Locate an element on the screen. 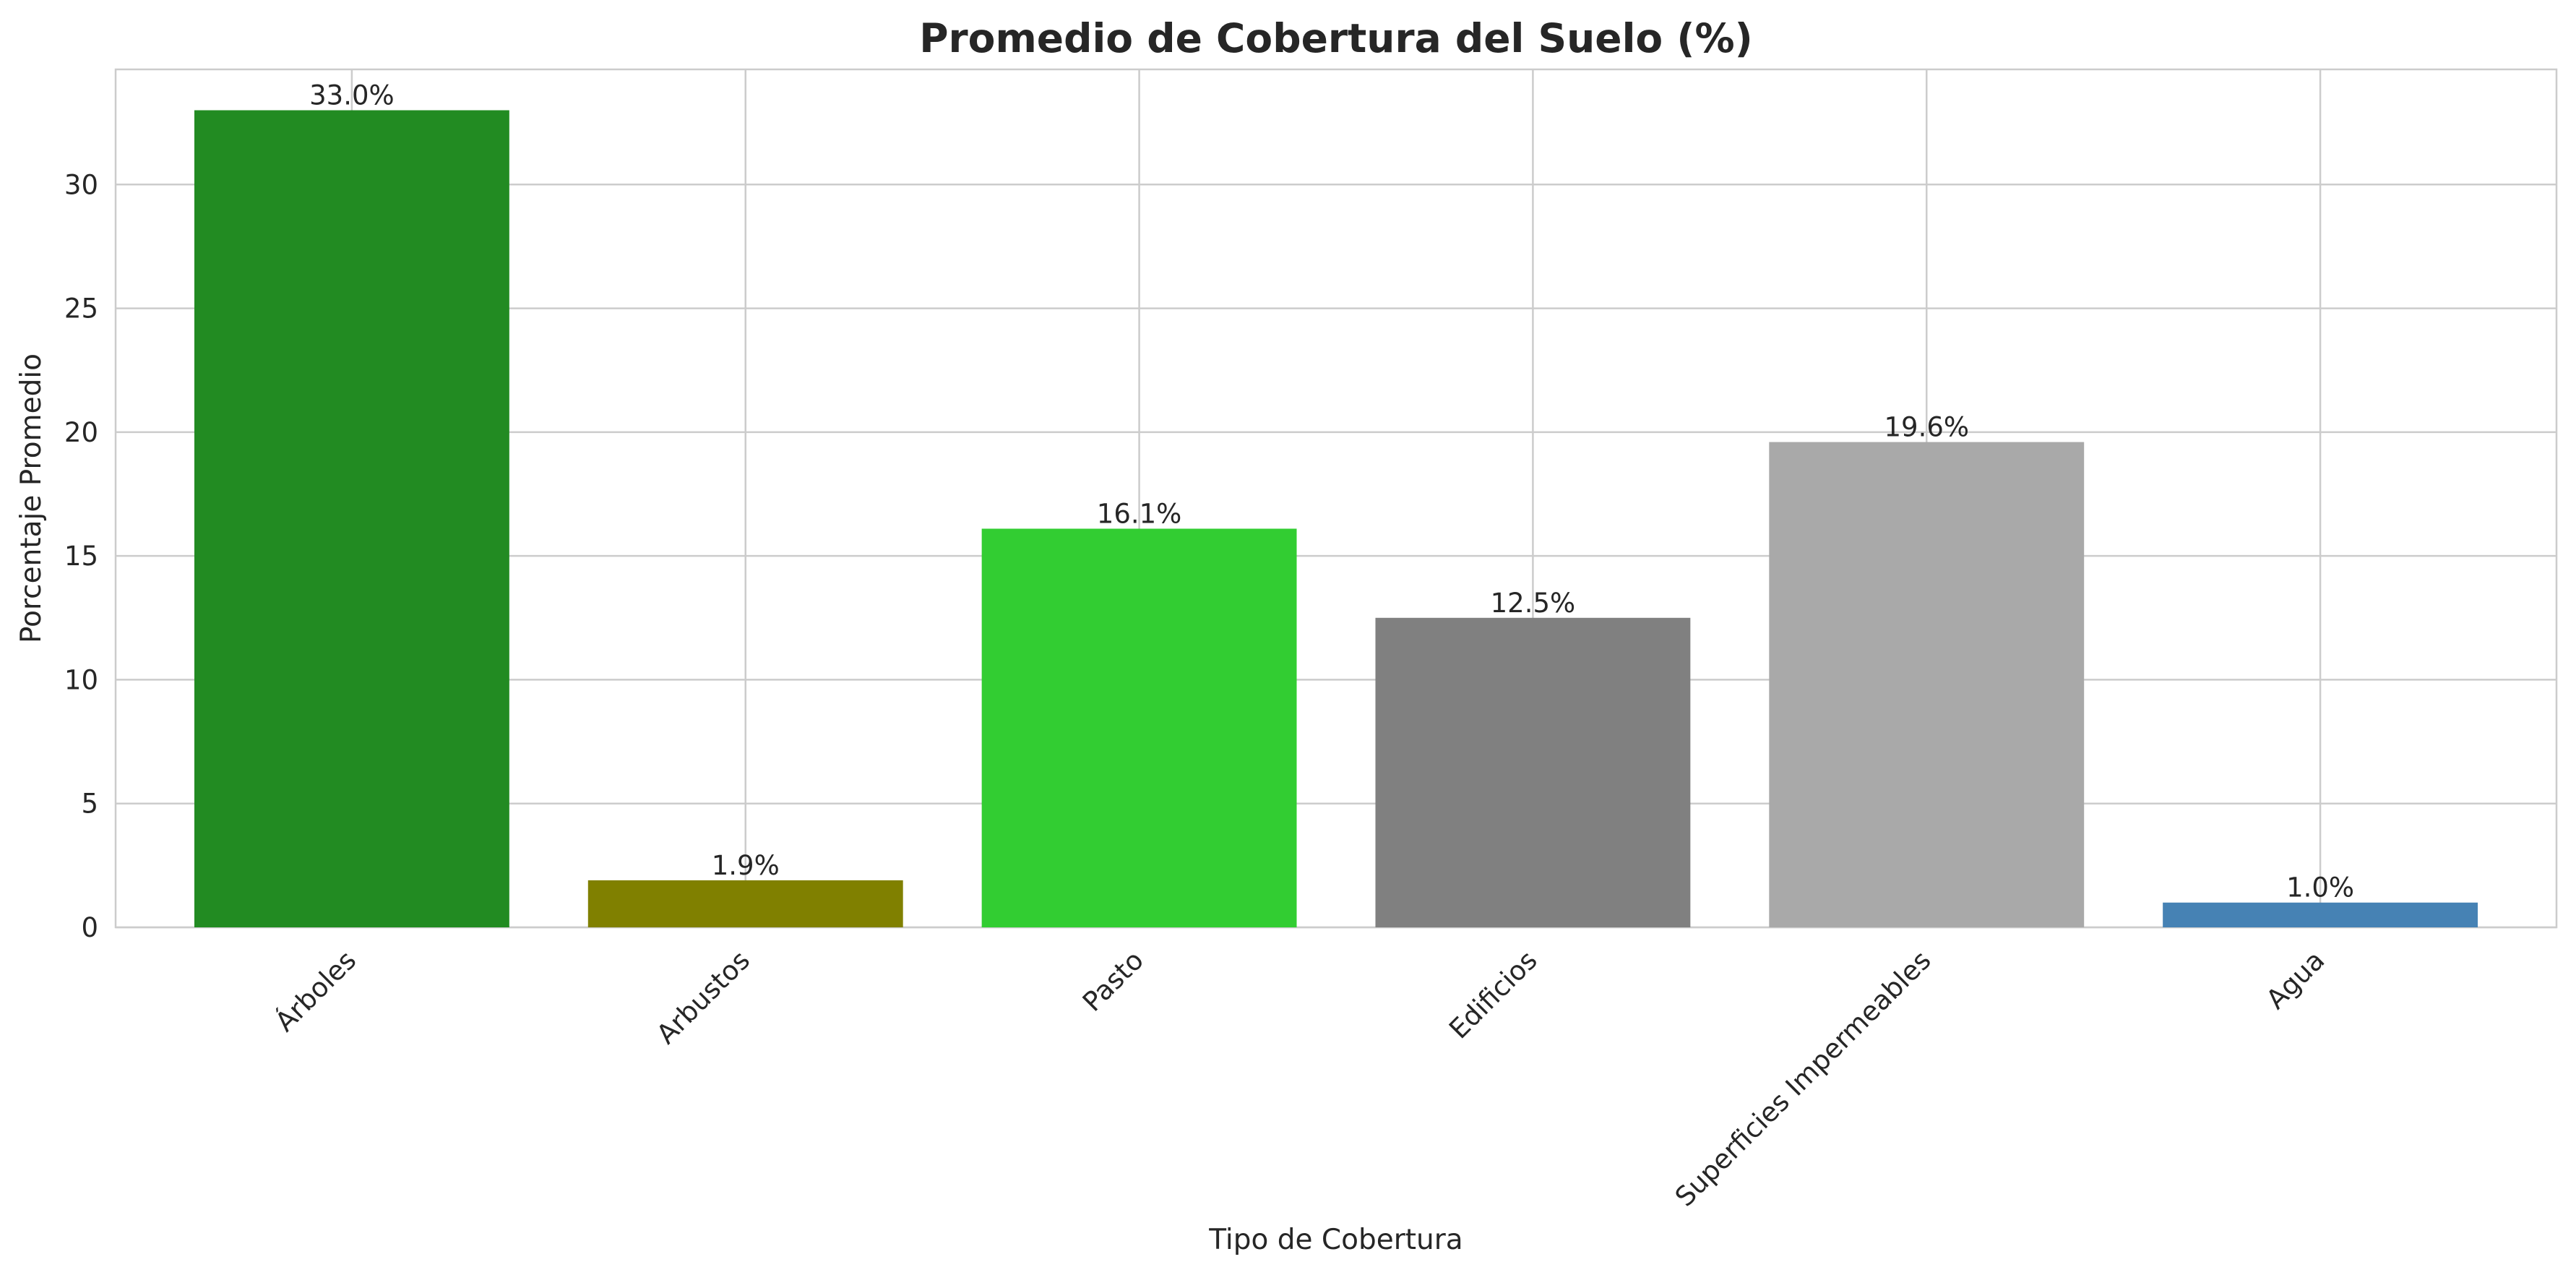 This screenshot has height=1275, width=2576. y-axis-ticks: 0 5 10 15 20 25 30 is located at coordinates (81, 556).